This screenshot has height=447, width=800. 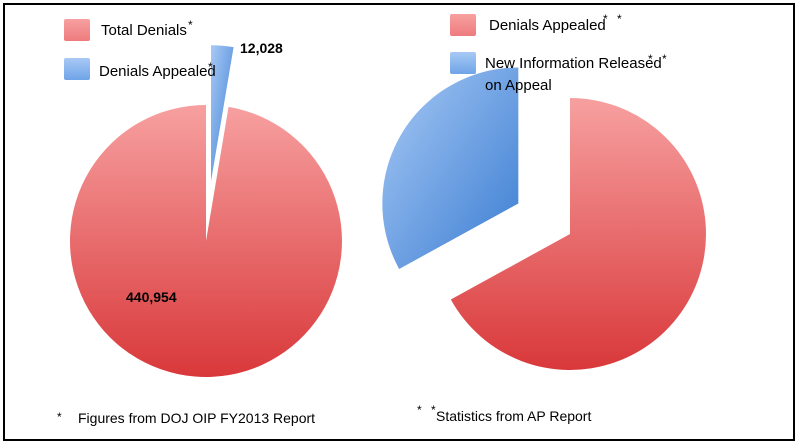 I want to click on legend-swatch-new-info-released, so click(x=463, y=63).